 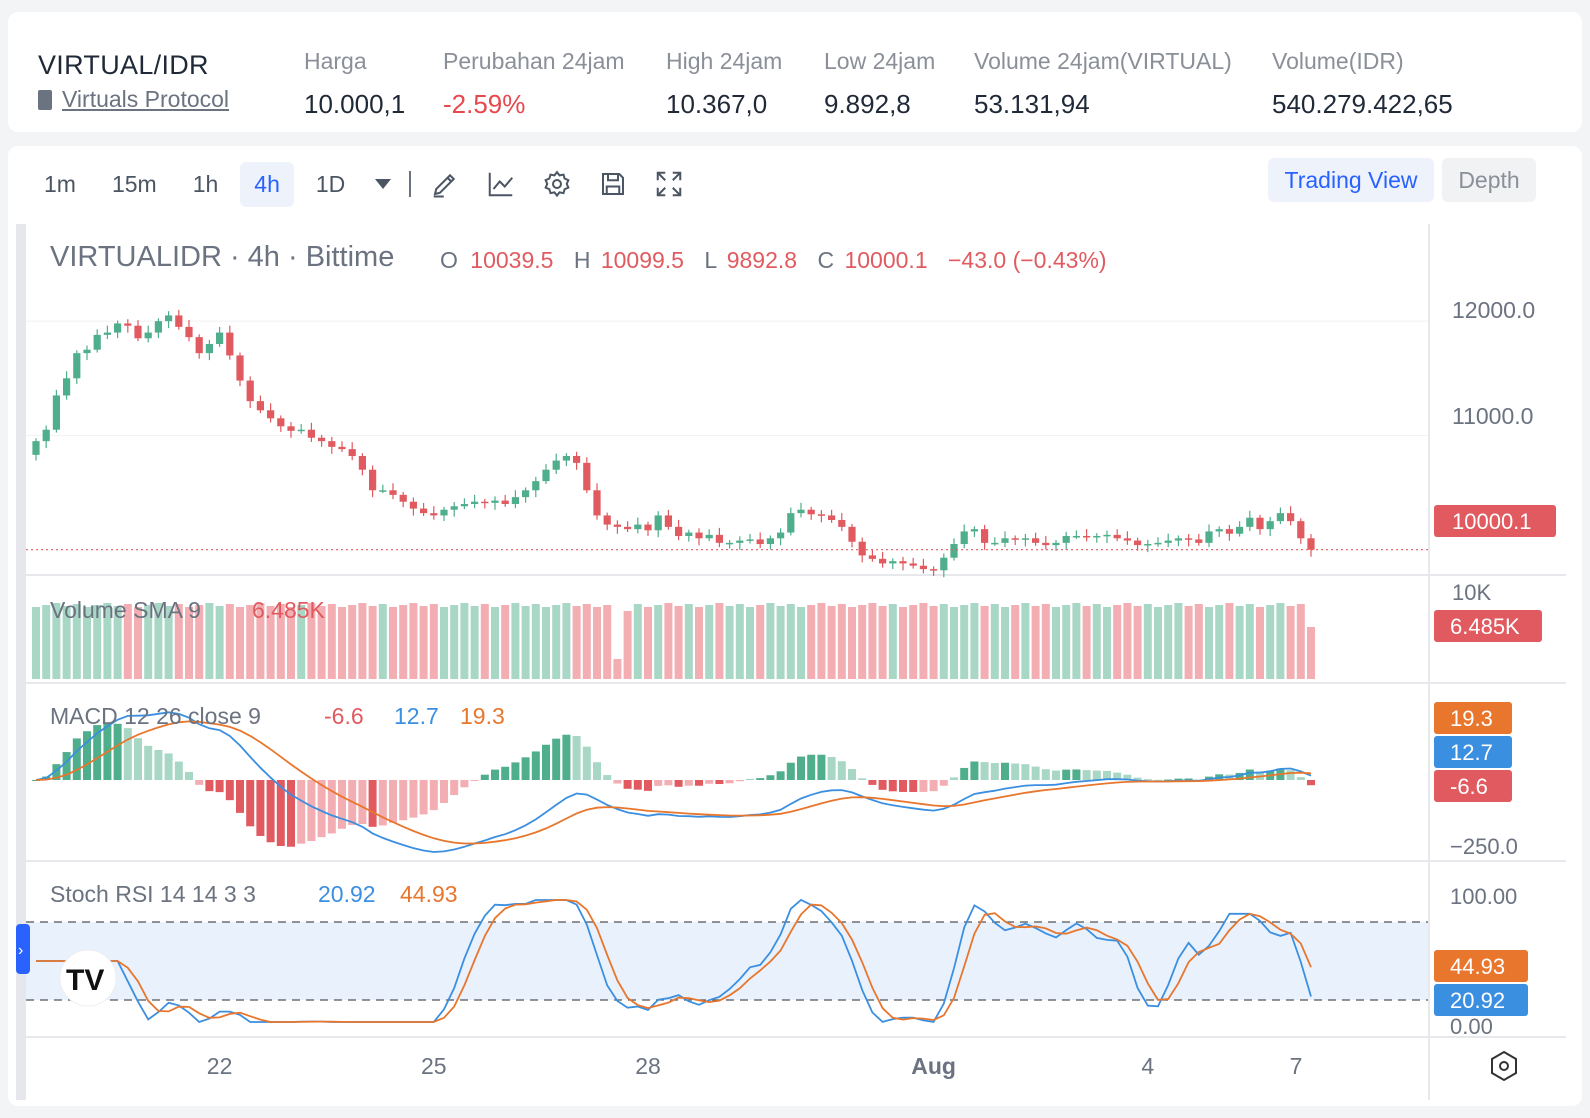 I want to click on trading-view-tab: Trading View, so click(x=1351, y=180).